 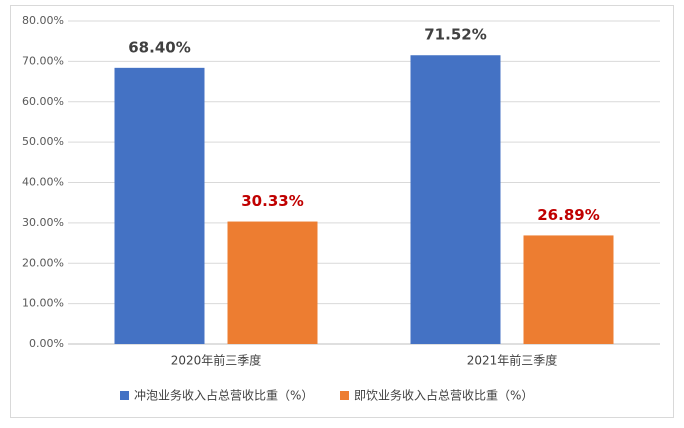 What do you see at coordinates (568, 215) in the screenshot?
I see `value-label: 26.89%` at bounding box center [568, 215].